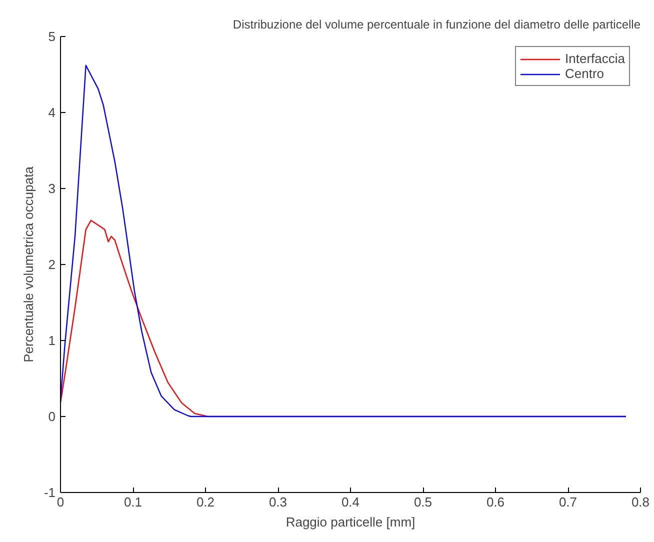 The width and height of the screenshot is (654, 542). Describe the element at coordinates (278, 502) in the screenshot. I see `x-tick-label: 0.3` at that location.